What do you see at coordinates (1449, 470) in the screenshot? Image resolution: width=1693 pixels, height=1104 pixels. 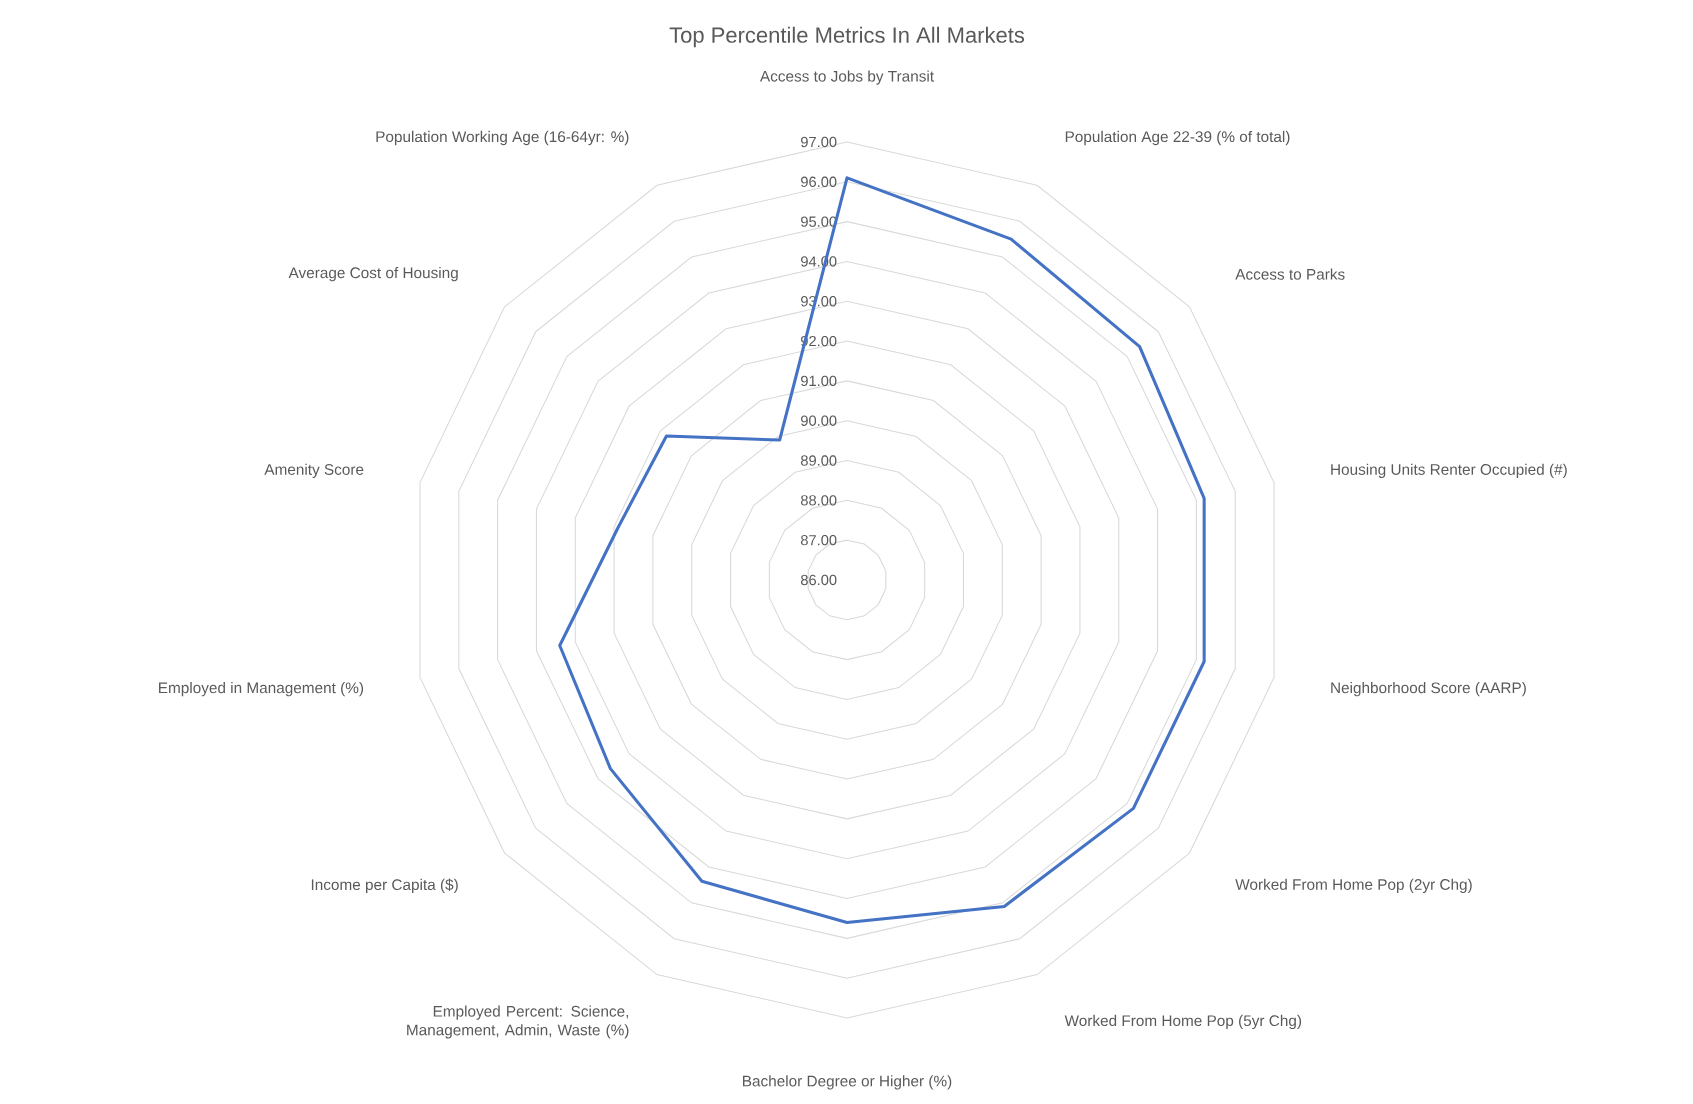 I see `spoke-label: Housing Units Renter Occupied (#)` at bounding box center [1449, 470].